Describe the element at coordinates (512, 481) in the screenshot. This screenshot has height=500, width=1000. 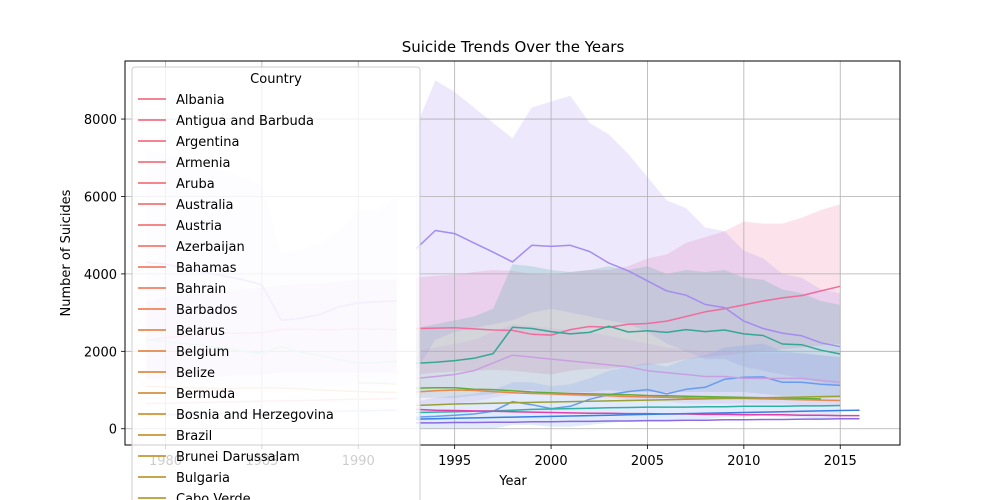
I see `x-axis-label: Year` at that location.